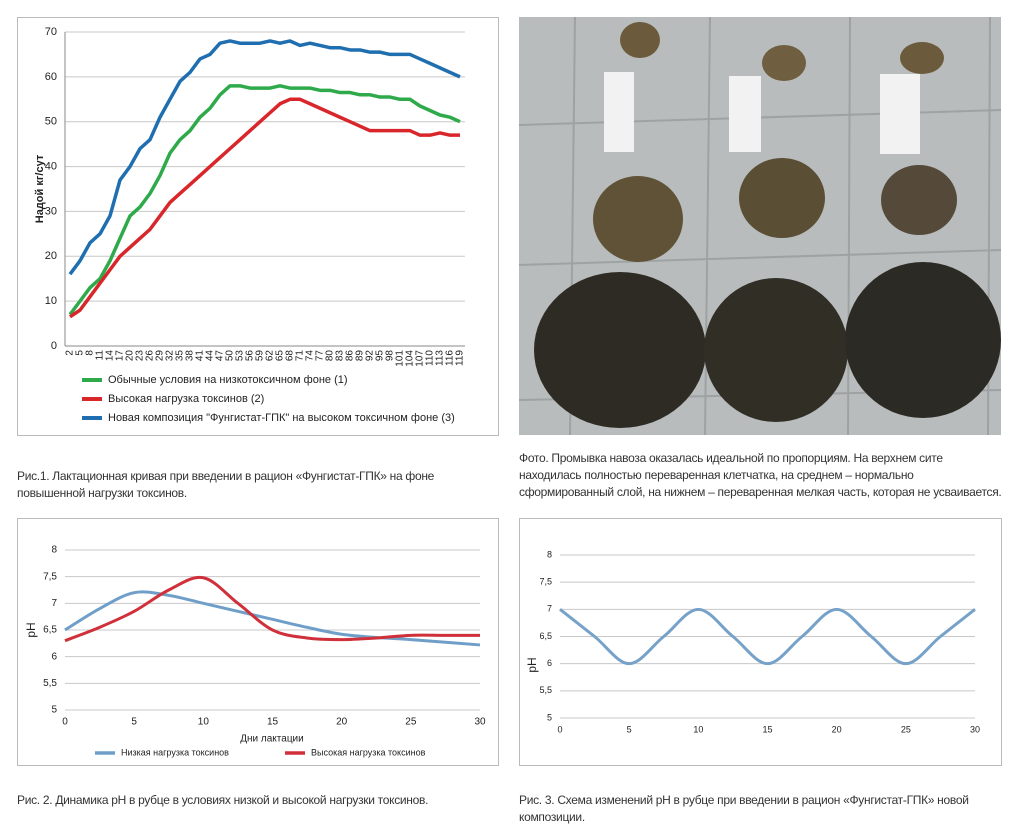  Describe the element at coordinates (220, 356) in the screenshot. I see `x-tick-label: 47` at that location.